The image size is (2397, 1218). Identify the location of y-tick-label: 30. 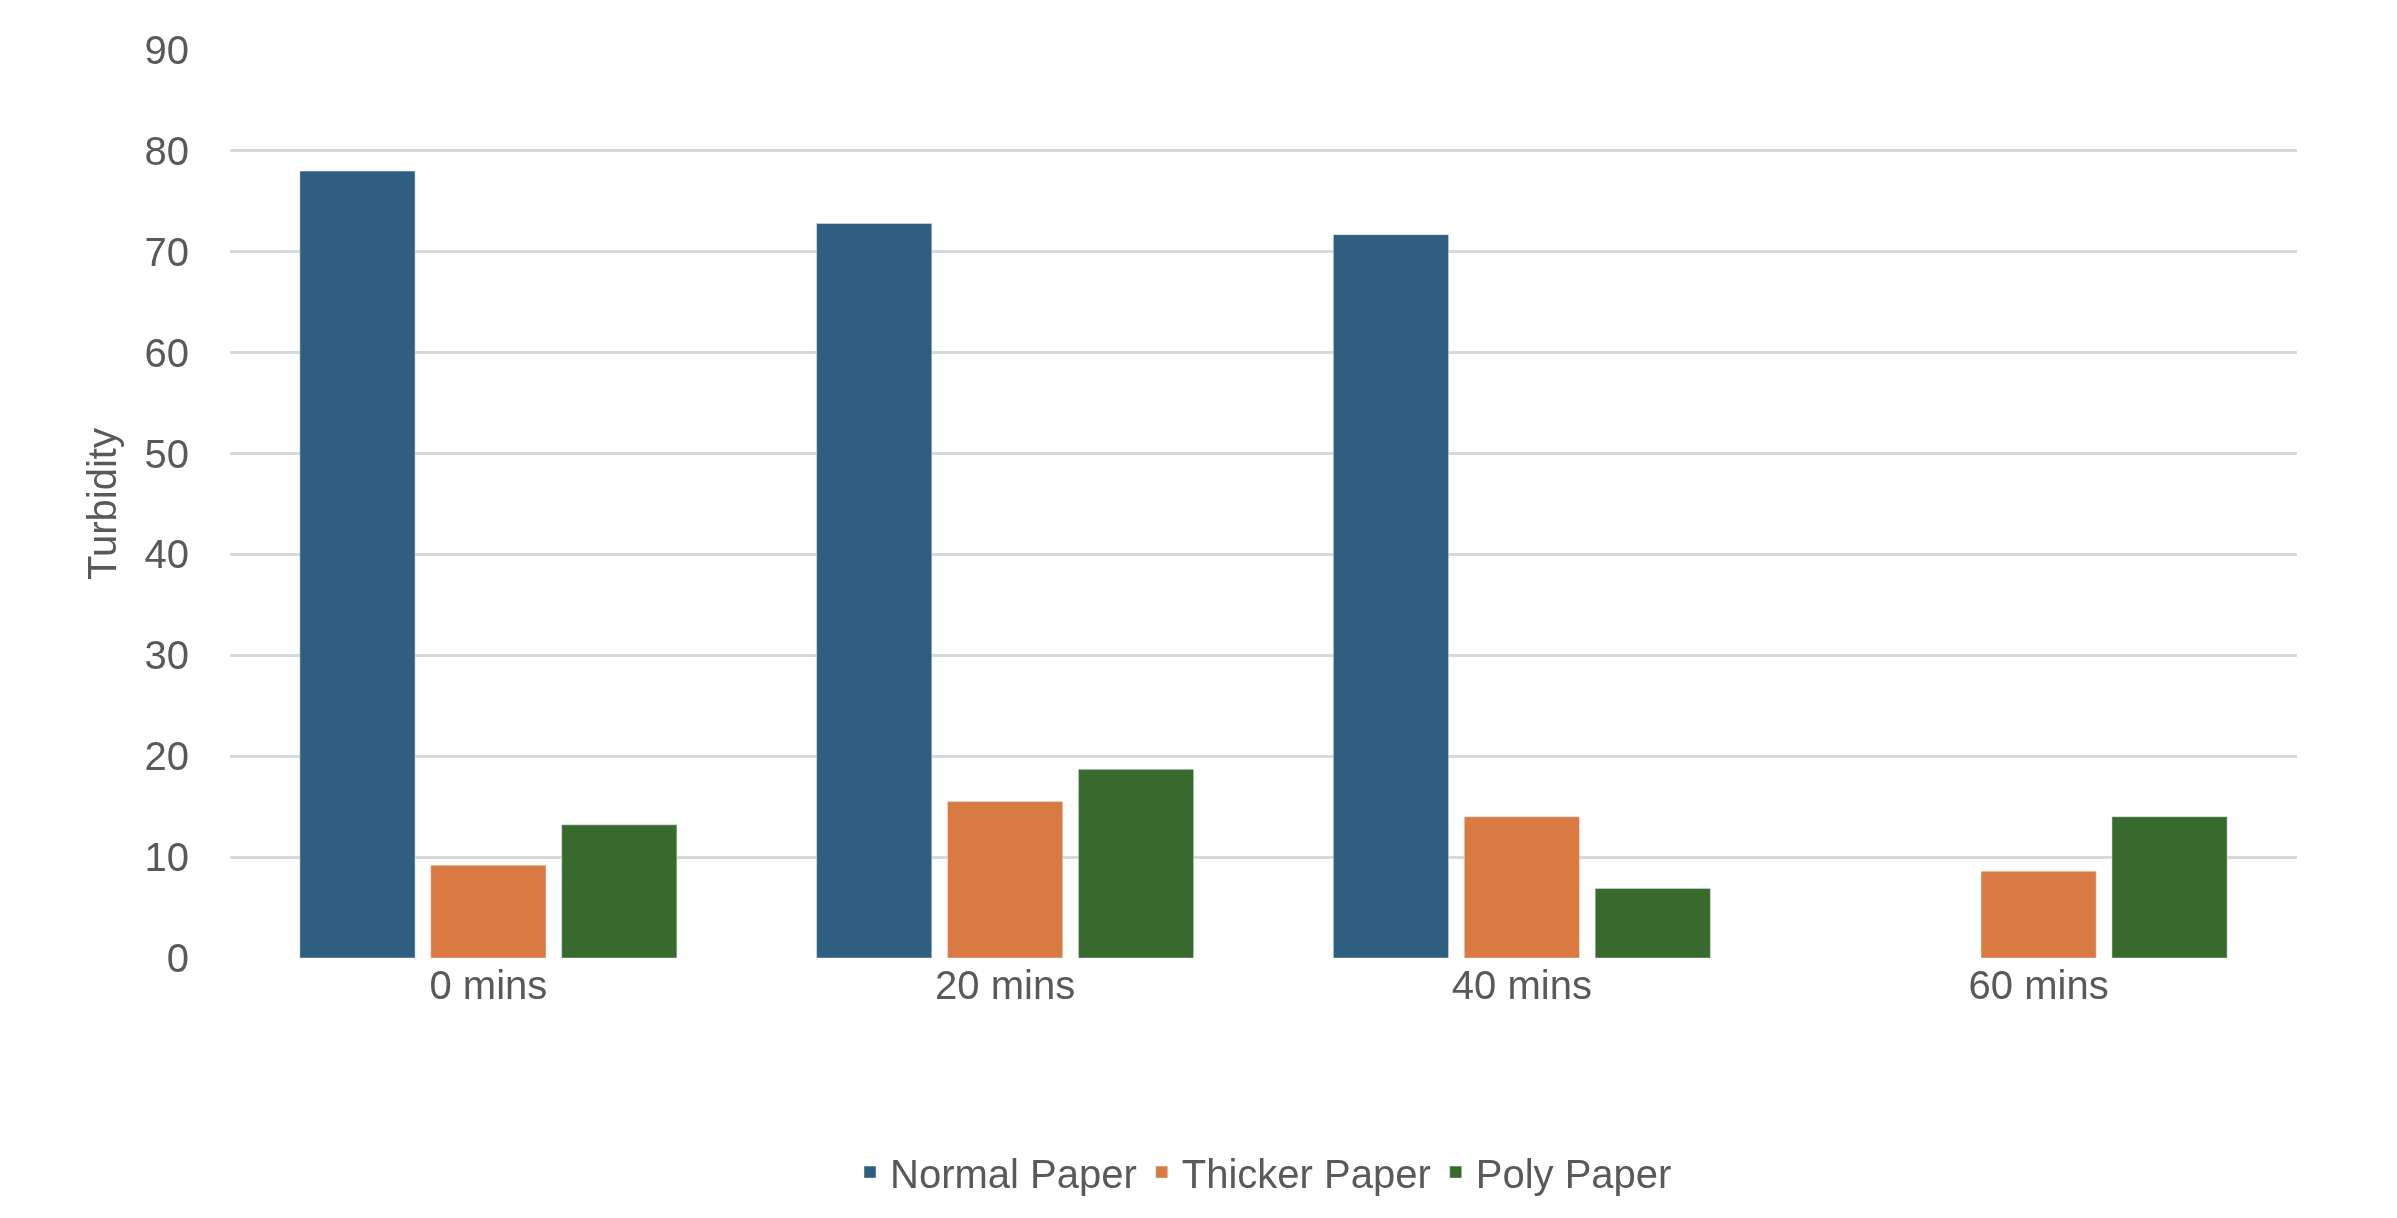
(166, 655).